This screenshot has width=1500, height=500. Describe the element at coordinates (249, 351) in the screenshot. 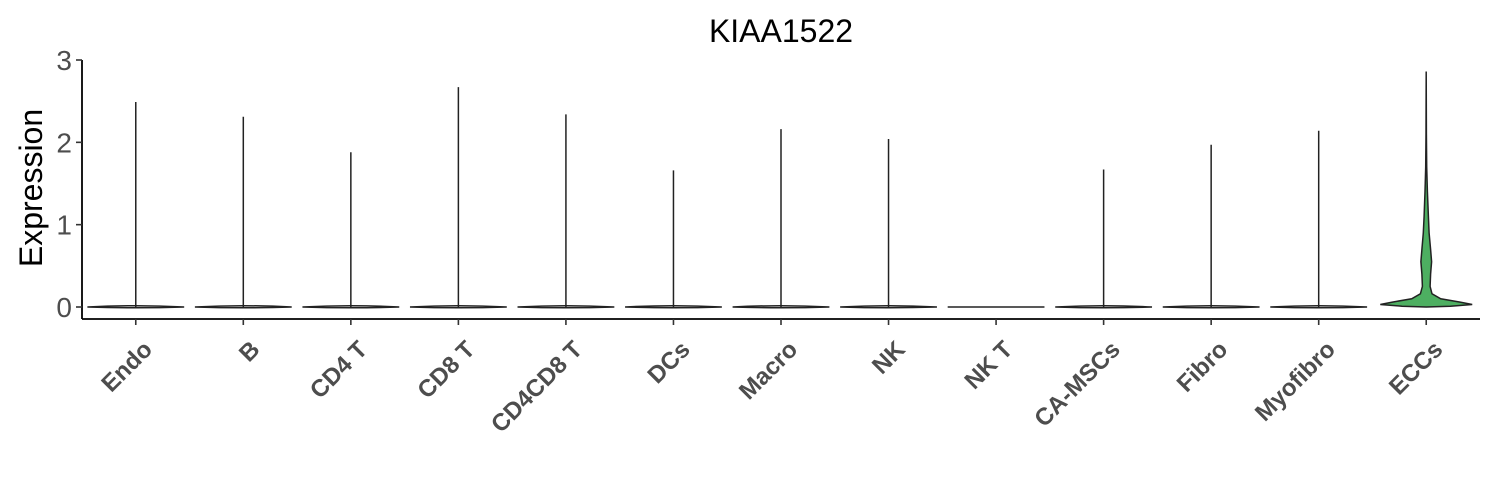

I see `x-tick-label: B` at that location.